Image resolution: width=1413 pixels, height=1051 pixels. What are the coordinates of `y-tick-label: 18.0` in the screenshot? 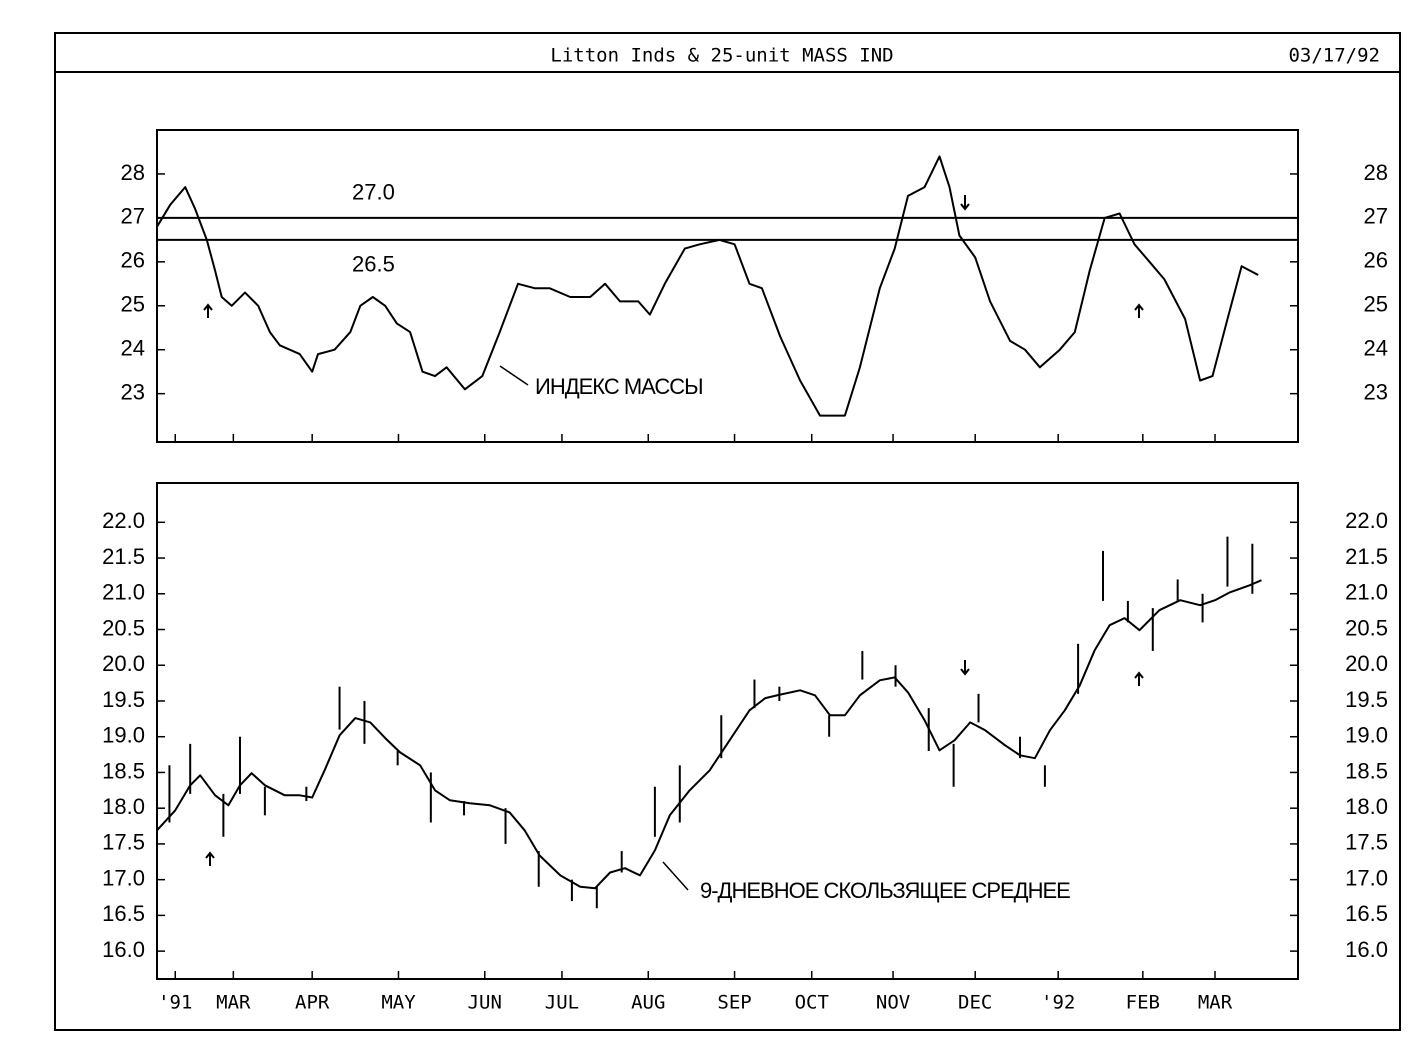 It's located at (123, 806).